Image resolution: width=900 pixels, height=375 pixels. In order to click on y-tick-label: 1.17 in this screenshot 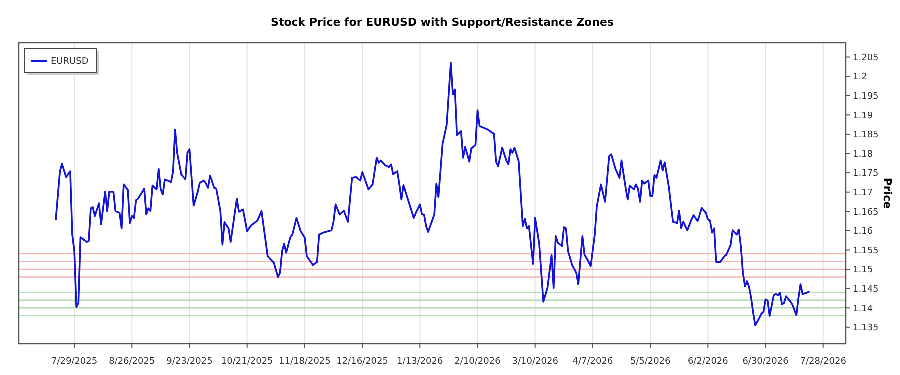, I will do `click(863, 193)`.